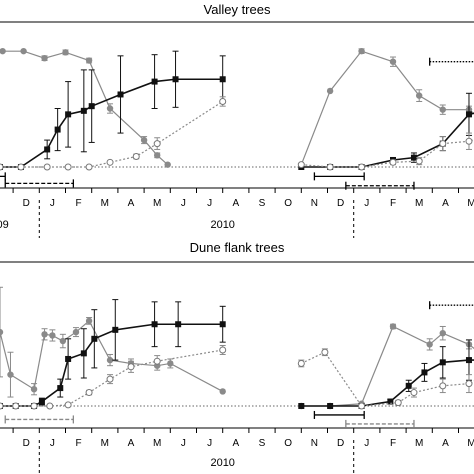 The height and width of the screenshot is (474, 474). Describe the element at coordinates (111, 365) in the screenshot. I see `series-line-black` at that location.